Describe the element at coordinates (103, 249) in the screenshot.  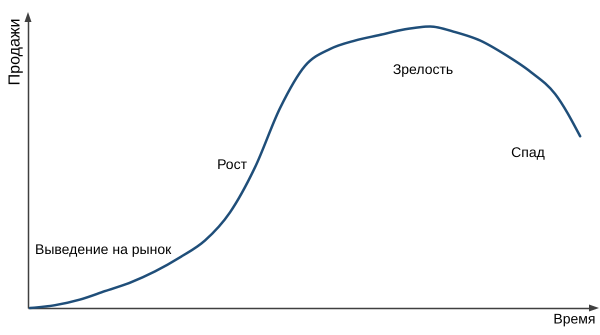
I see `annotation: Выведение на рынок` at that location.